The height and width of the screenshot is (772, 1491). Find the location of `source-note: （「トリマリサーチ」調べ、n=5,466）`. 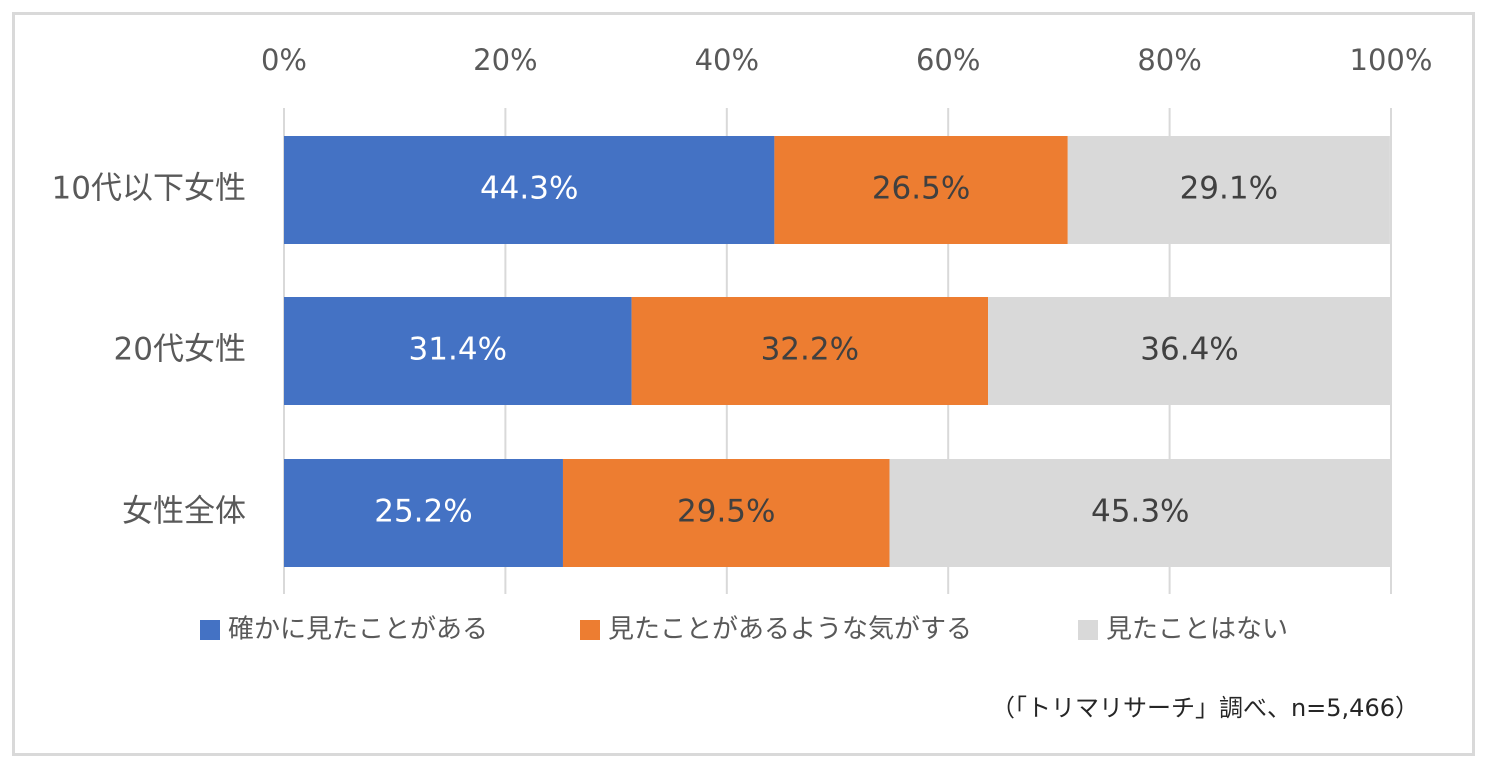

source-note: （「トリマリサーチ」調べ、n=5,466） is located at coordinates (1204, 708).